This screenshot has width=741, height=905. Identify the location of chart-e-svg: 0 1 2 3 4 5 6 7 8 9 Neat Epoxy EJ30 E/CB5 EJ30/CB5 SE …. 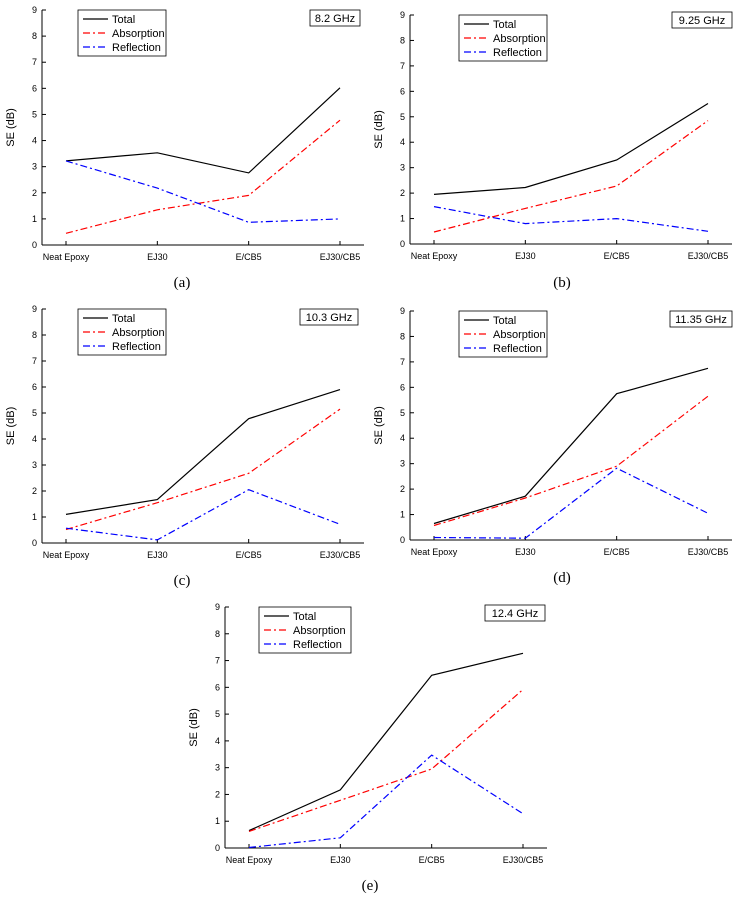
(367, 733).